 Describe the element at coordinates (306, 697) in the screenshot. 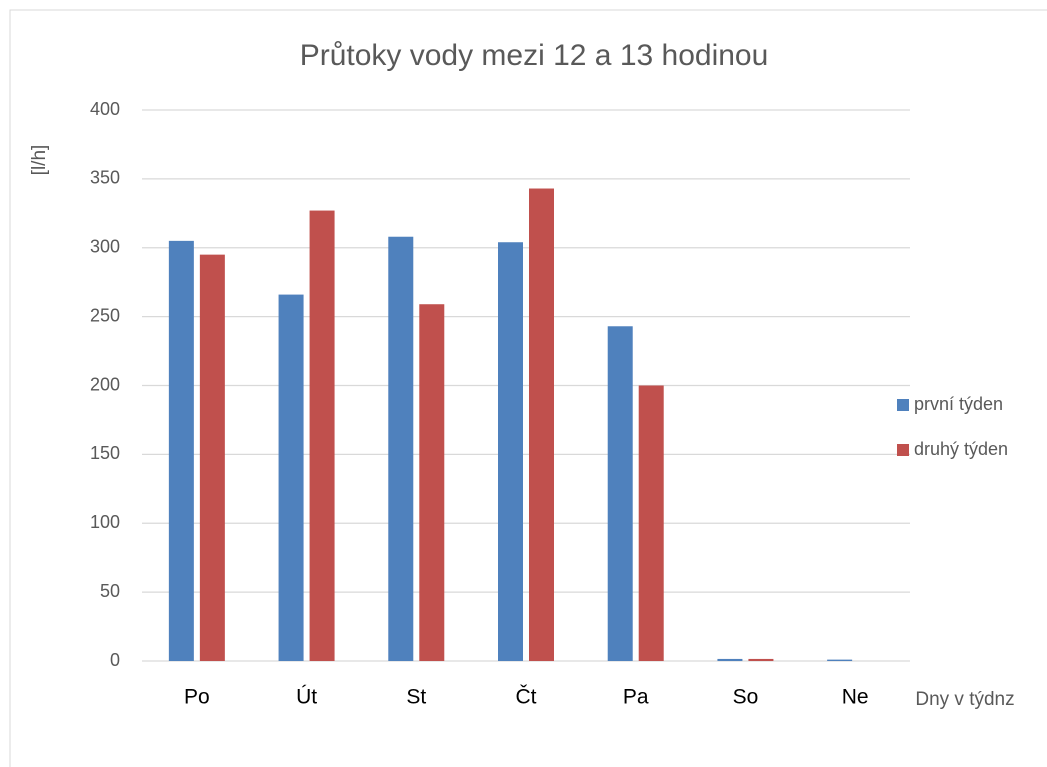

I see `x-tick-label: Út` at that location.